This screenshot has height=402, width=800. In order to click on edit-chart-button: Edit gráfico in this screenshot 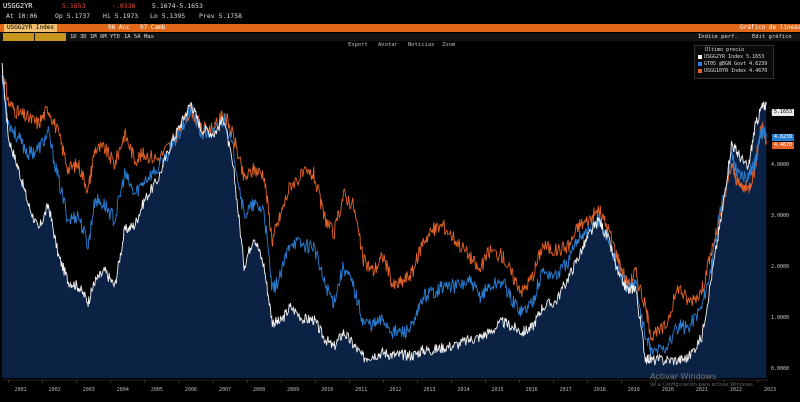, I will do `click(772, 37)`.